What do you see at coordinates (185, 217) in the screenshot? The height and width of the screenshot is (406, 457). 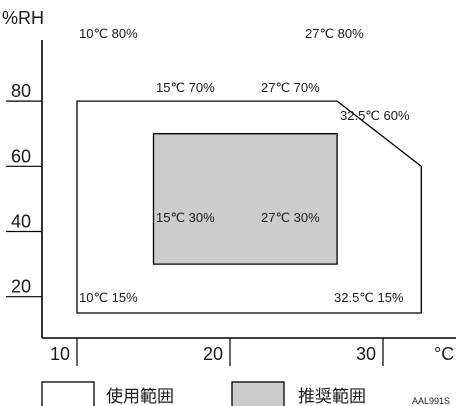 I see `recommended-range-corner-label-2: 15℃ 30%` at bounding box center [185, 217].